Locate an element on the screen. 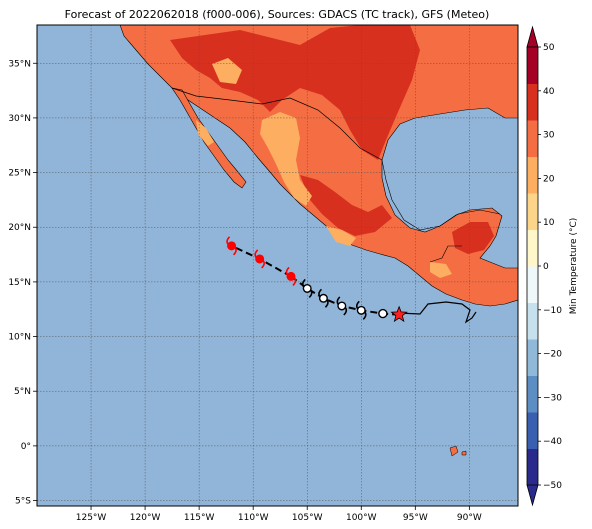 This screenshot has width=592, height=529. colorbar-tick-label: −10 is located at coordinates (552, 311).